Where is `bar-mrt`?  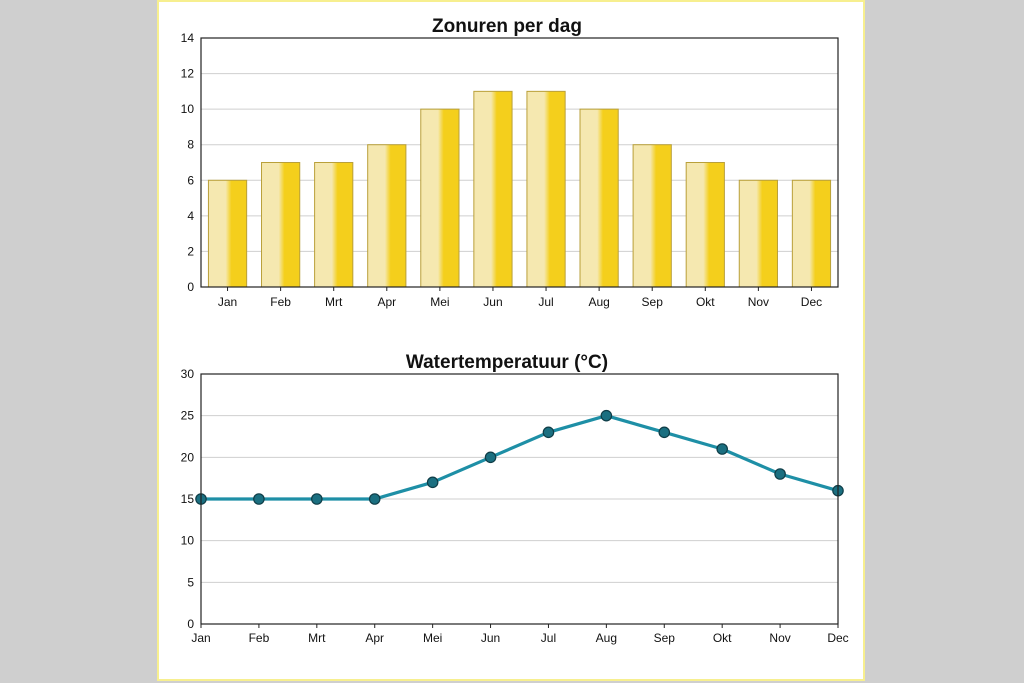 bar-mrt is located at coordinates (334, 225).